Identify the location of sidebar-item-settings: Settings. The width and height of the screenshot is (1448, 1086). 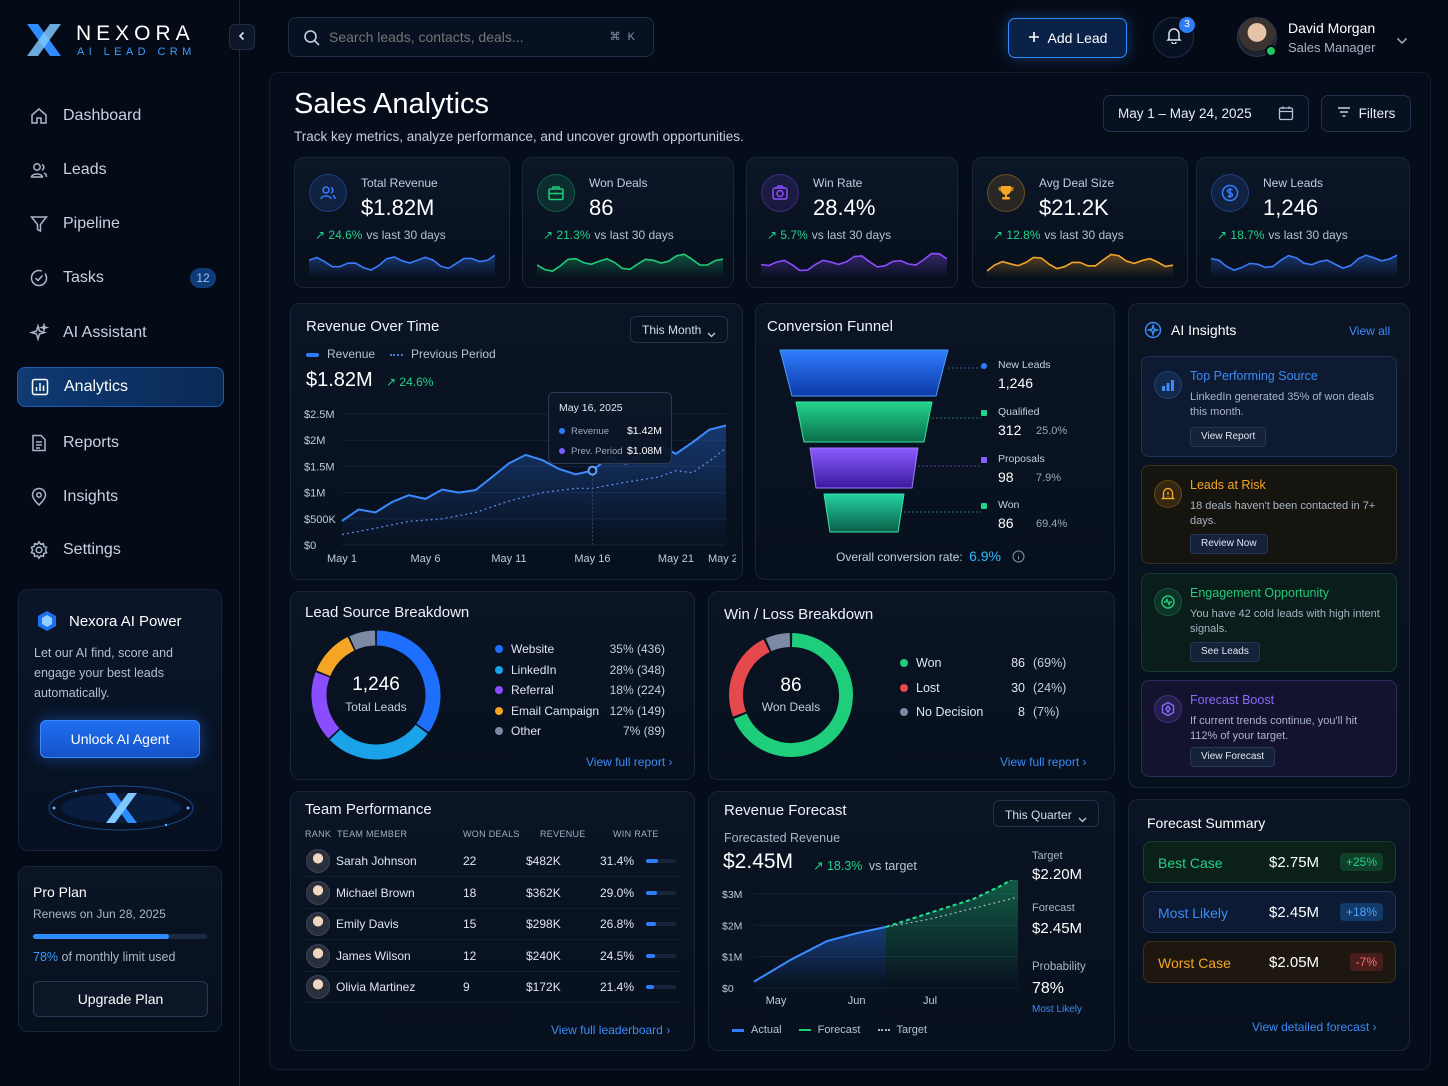
(120, 550).